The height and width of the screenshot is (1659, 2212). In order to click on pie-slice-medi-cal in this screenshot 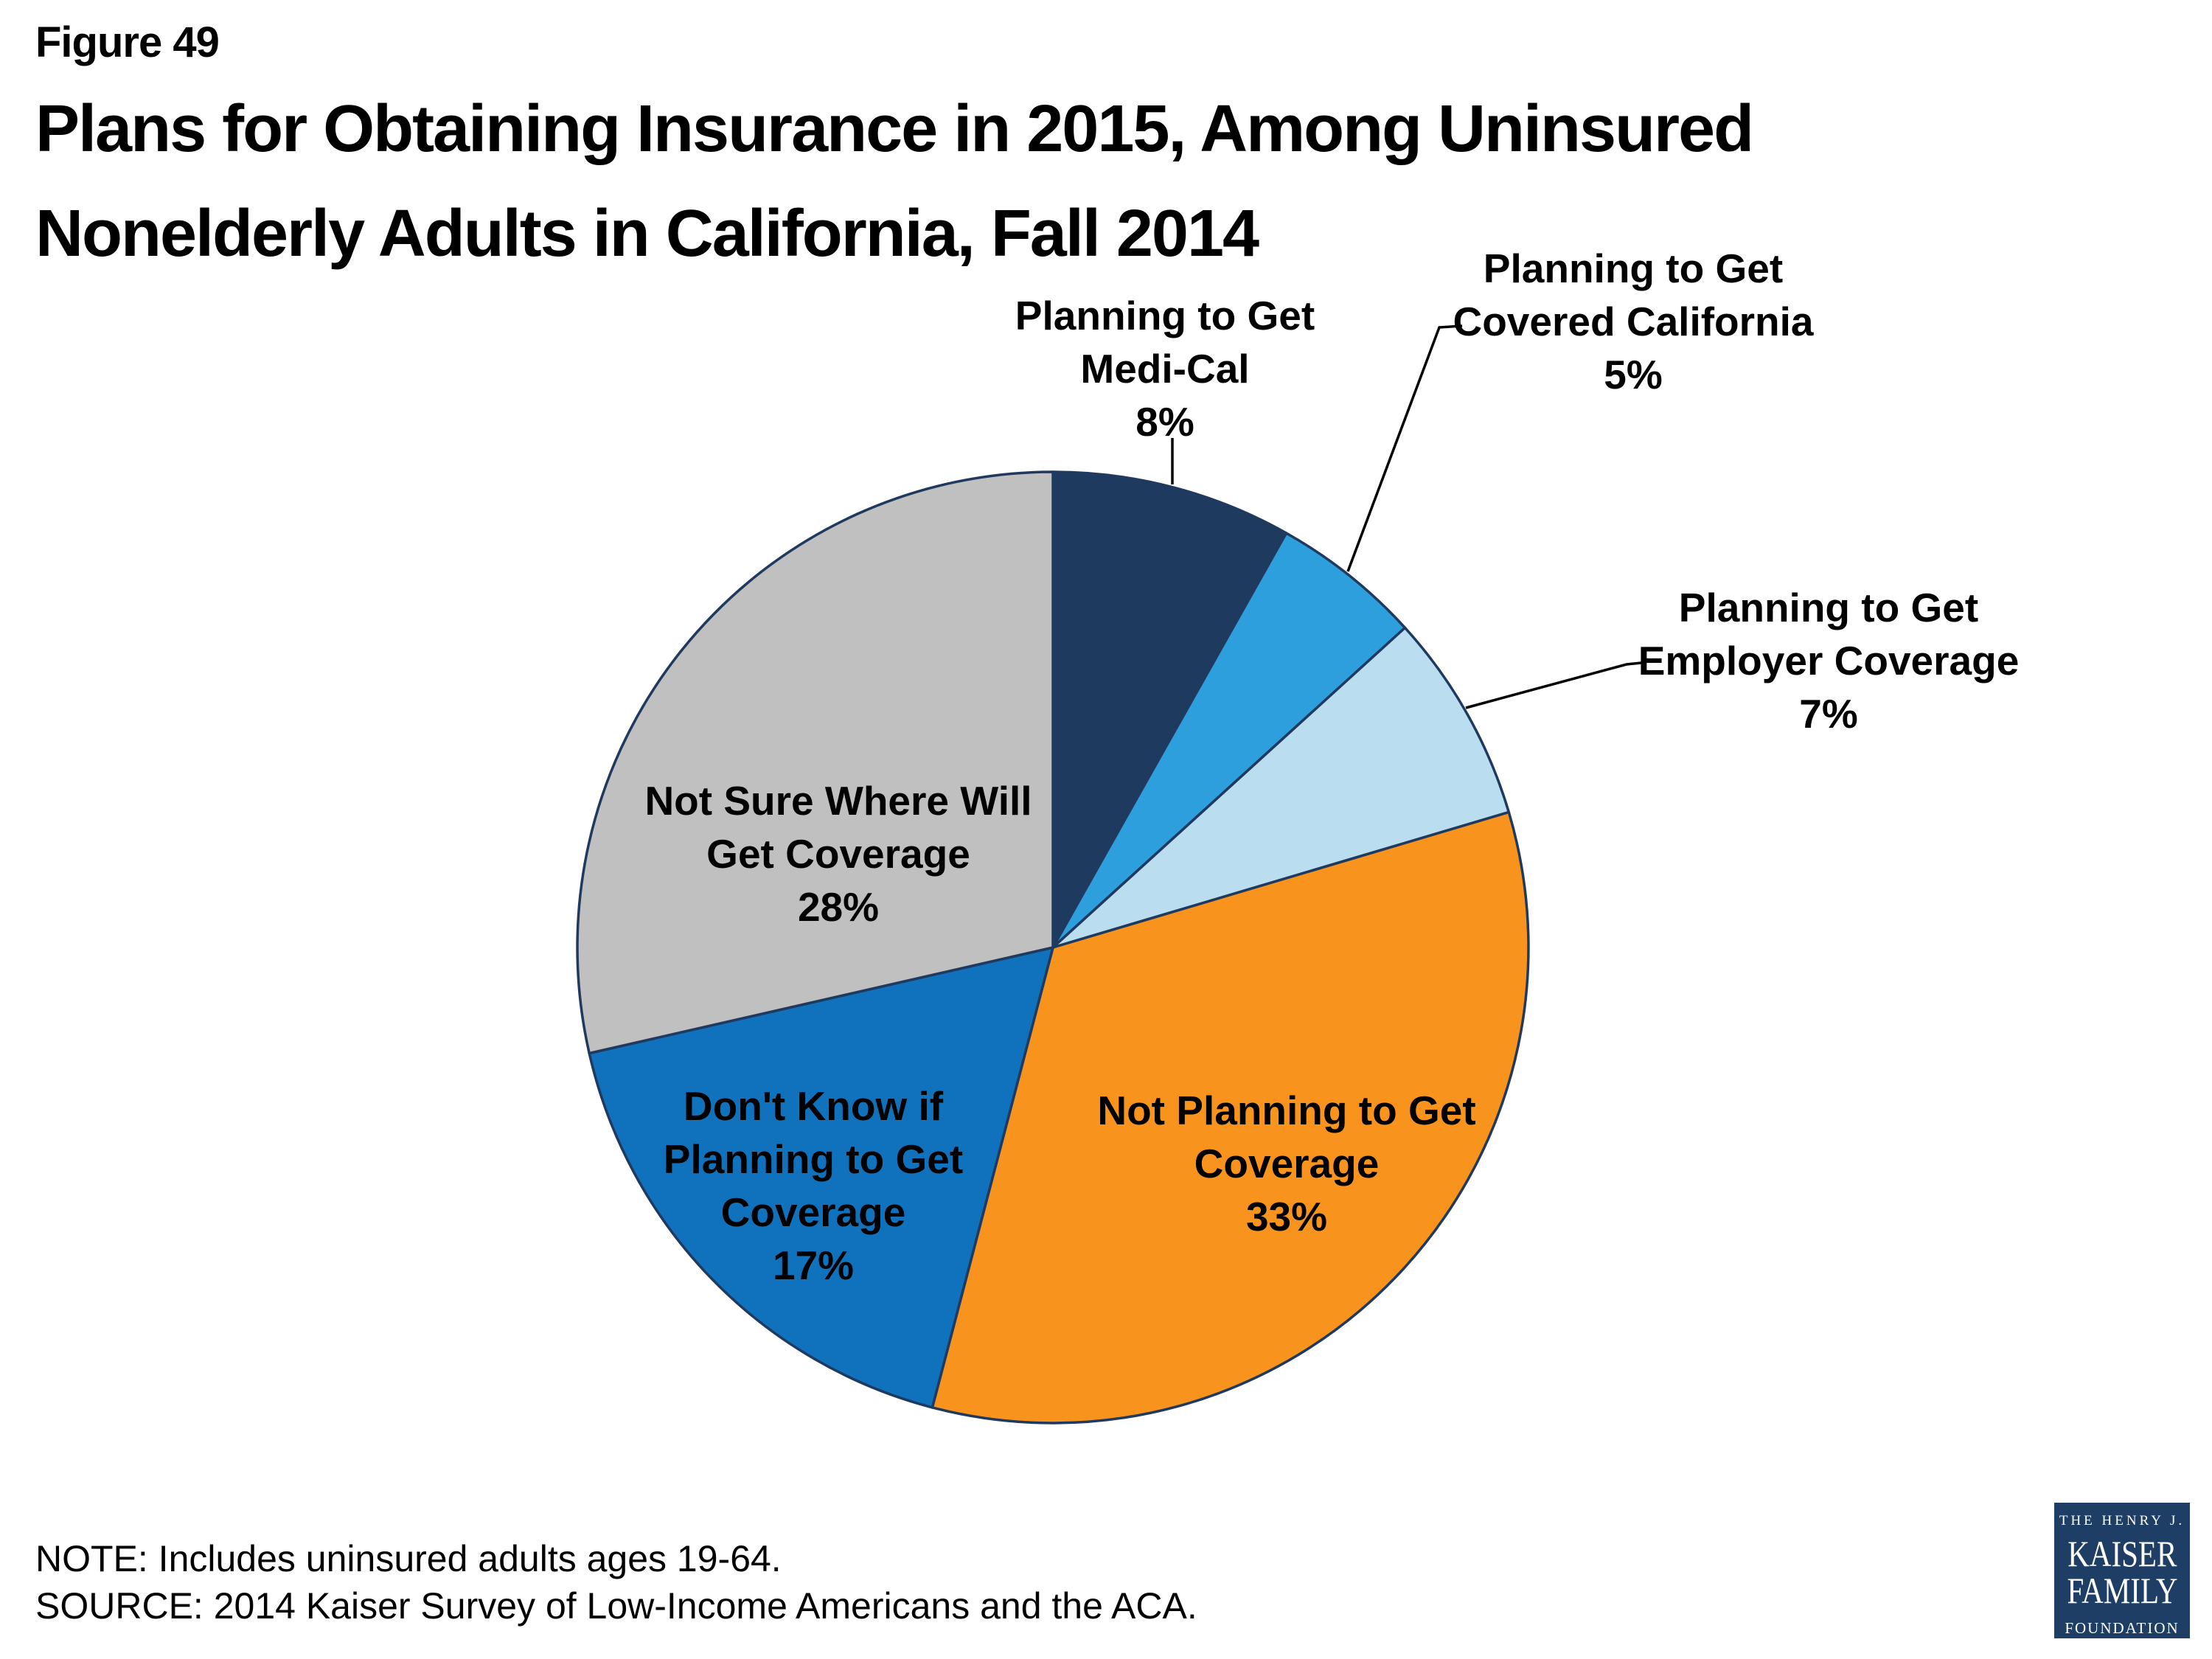, I will do `click(1169, 709)`.